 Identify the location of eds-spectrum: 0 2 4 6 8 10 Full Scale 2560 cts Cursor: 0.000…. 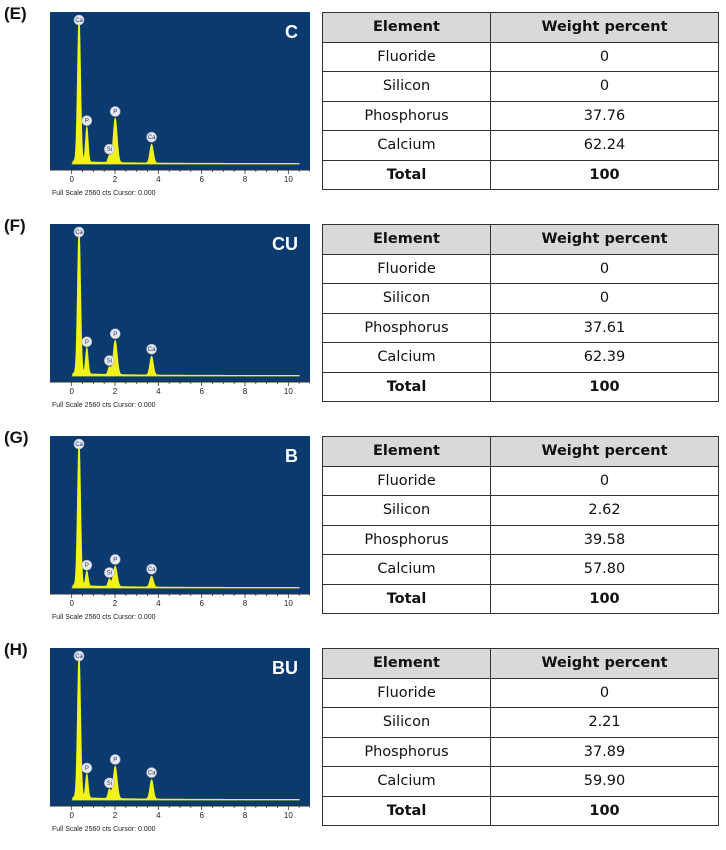
(180, 104).